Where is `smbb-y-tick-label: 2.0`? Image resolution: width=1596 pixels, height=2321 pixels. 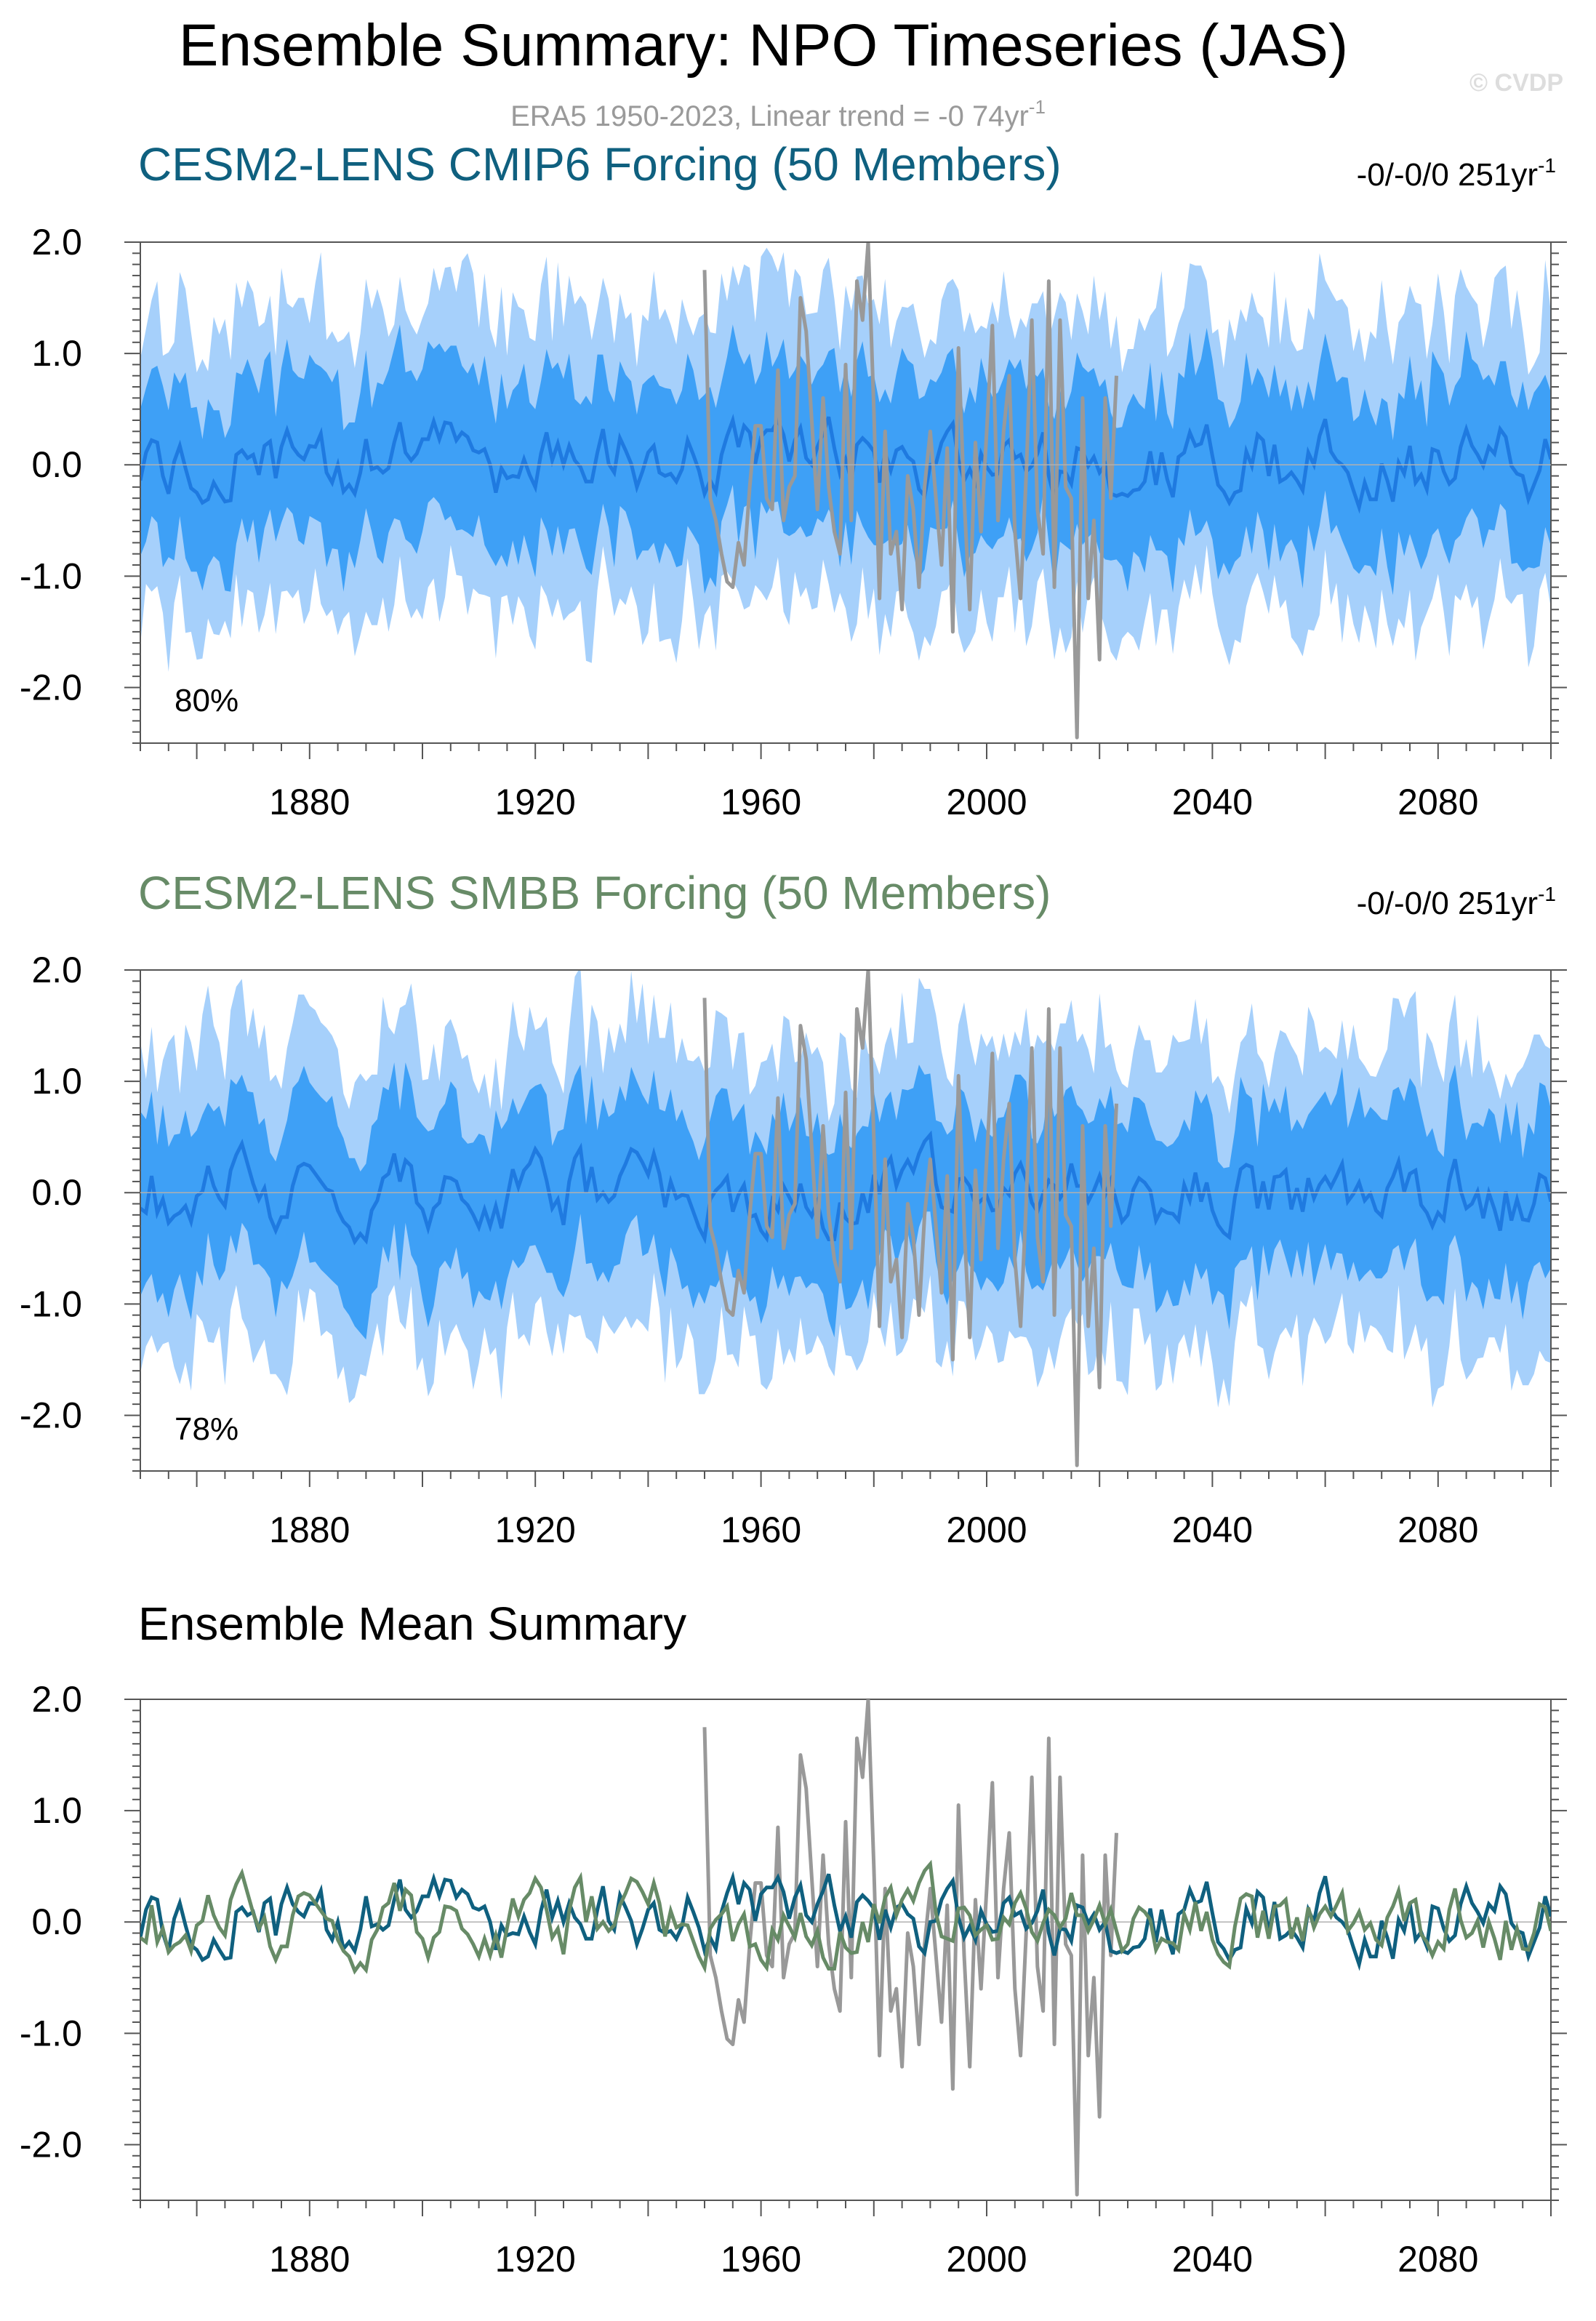
smbb-y-tick-label: 2.0 is located at coordinates (57, 970).